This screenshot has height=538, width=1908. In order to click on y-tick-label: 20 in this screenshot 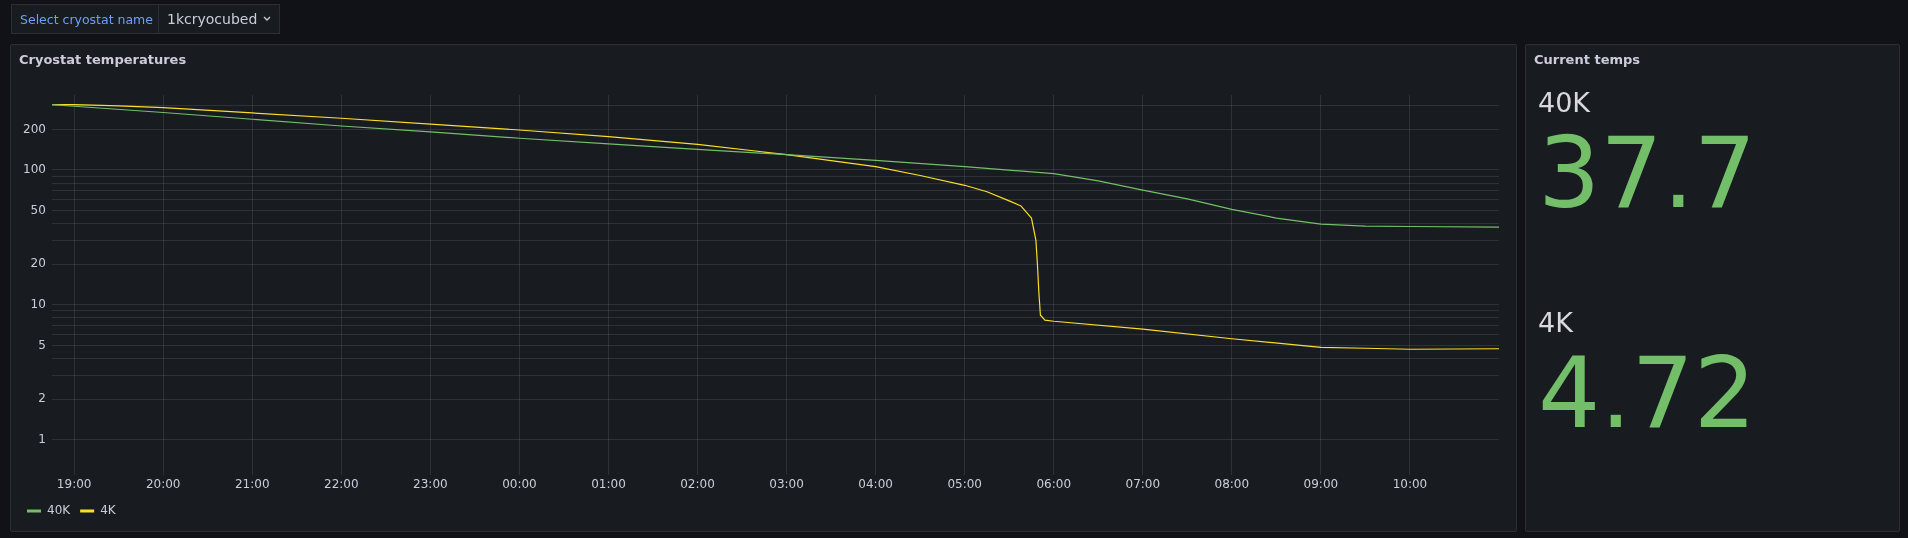, I will do `click(38, 263)`.